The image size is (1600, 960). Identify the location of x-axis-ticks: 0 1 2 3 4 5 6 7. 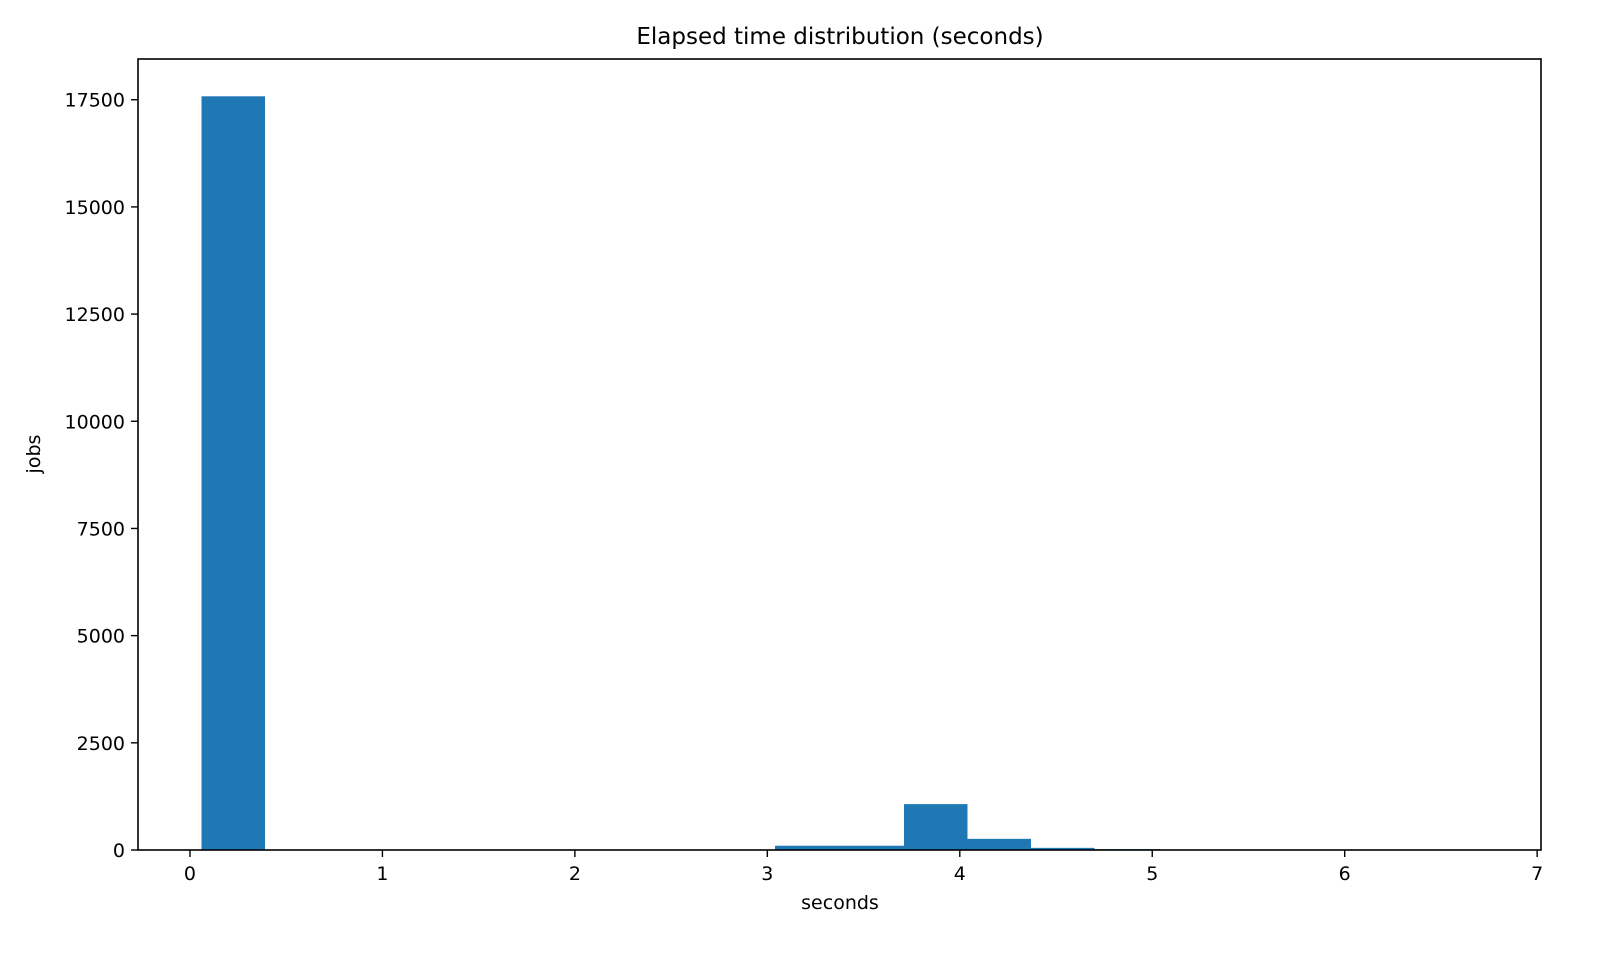
(863, 867).